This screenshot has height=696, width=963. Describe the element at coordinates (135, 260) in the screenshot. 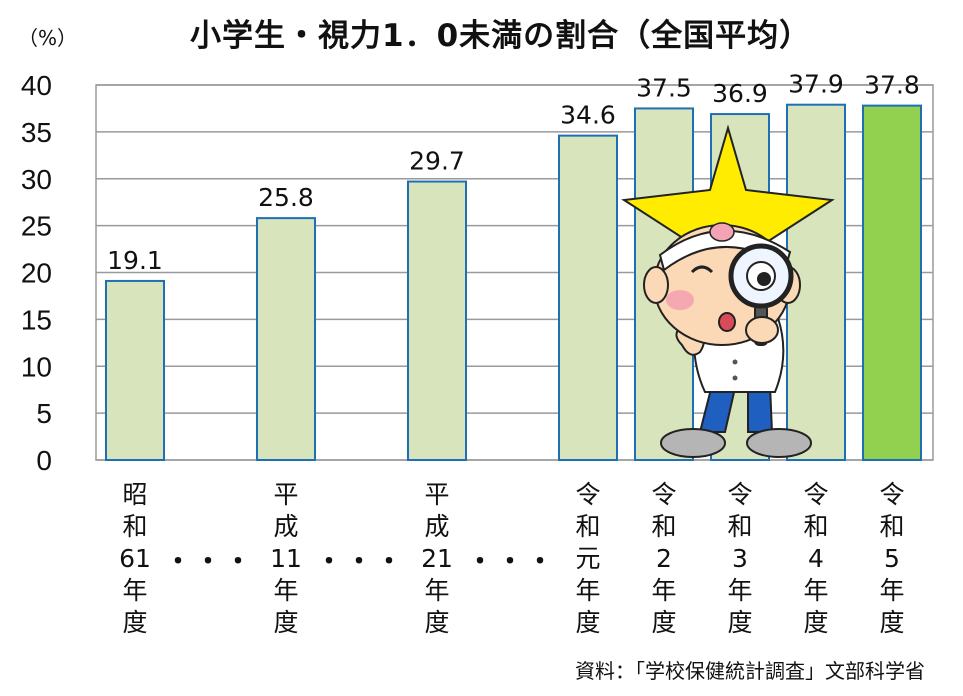

I see `data-label: 19.1` at that location.